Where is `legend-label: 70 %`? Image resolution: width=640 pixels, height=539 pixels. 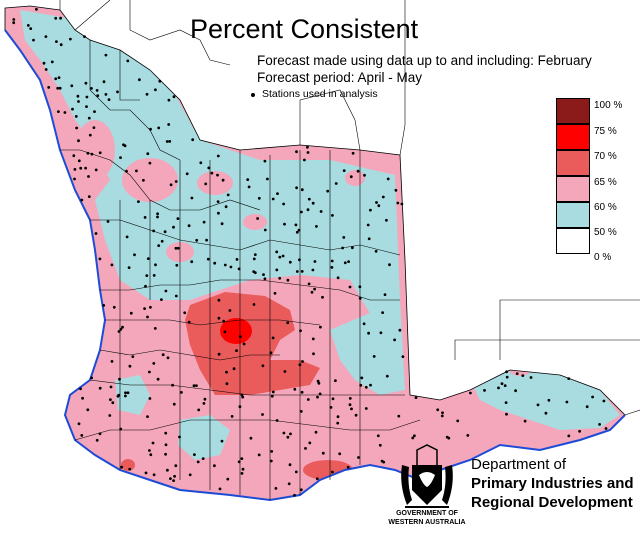 legend-label: 70 % is located at coordinates (605, 156).